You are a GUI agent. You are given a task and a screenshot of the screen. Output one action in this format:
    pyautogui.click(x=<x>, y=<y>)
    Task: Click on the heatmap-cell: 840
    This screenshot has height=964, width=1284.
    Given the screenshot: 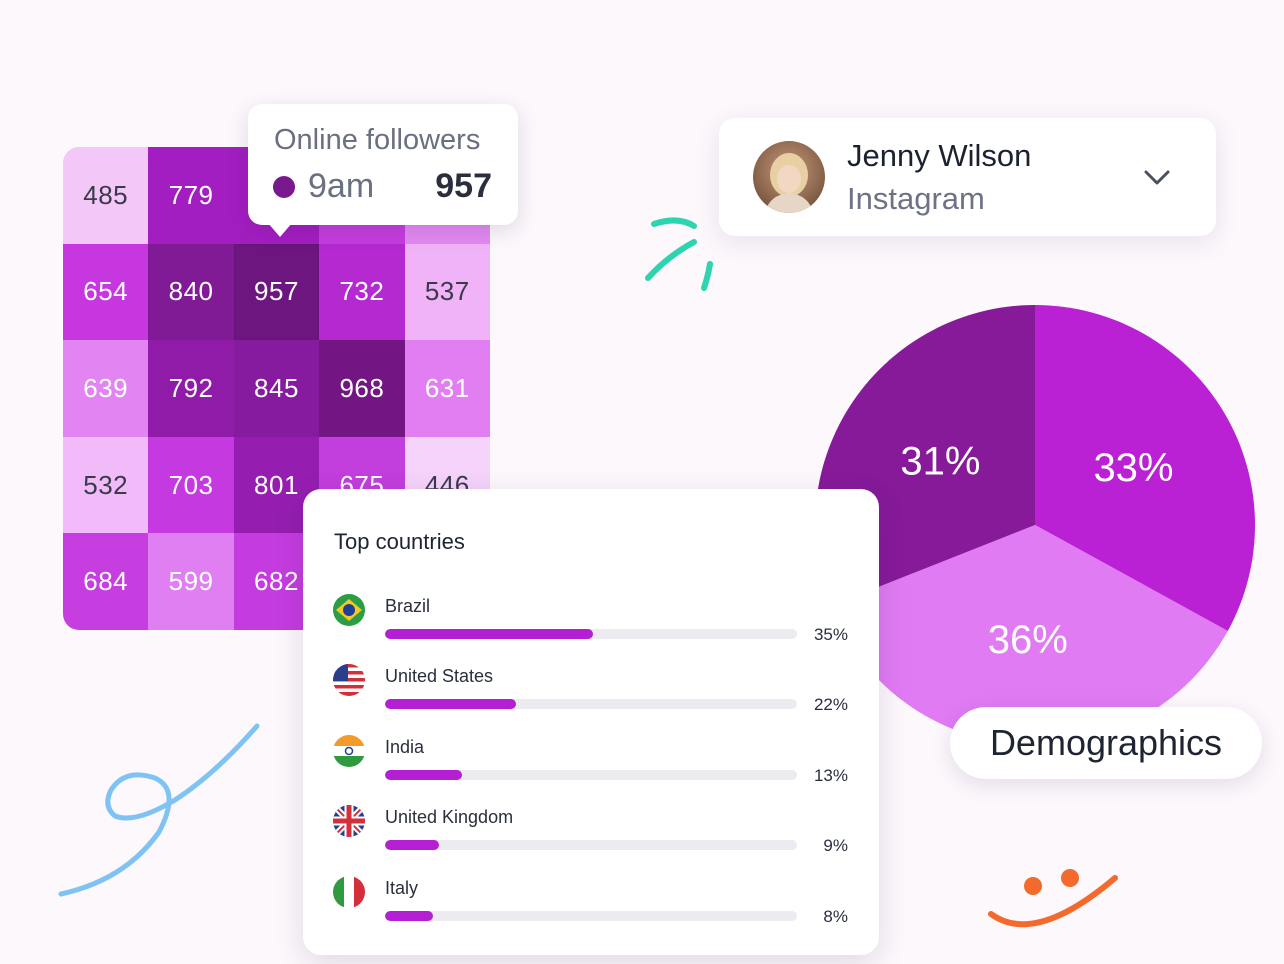 What is the action you would take?
    pyautogui.click(x=191, y=292)
    